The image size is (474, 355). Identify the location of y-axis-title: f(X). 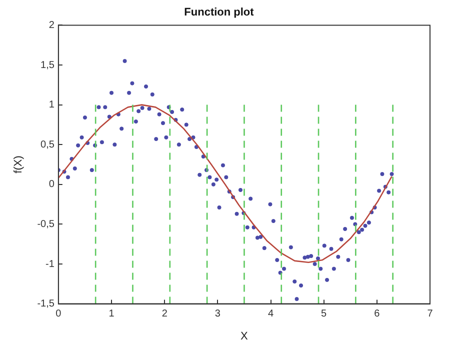
(18, 165).